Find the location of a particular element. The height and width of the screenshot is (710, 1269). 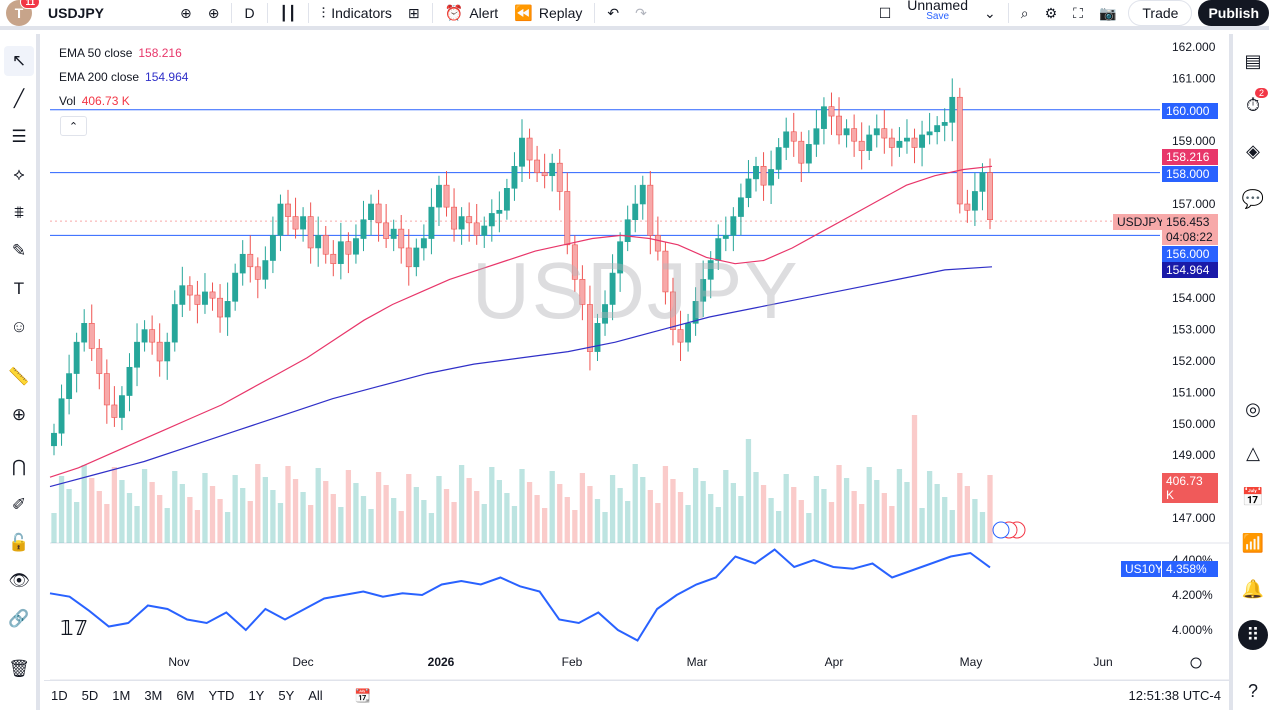

lock-icon: 🔓 is located at coordinates (19, 542).